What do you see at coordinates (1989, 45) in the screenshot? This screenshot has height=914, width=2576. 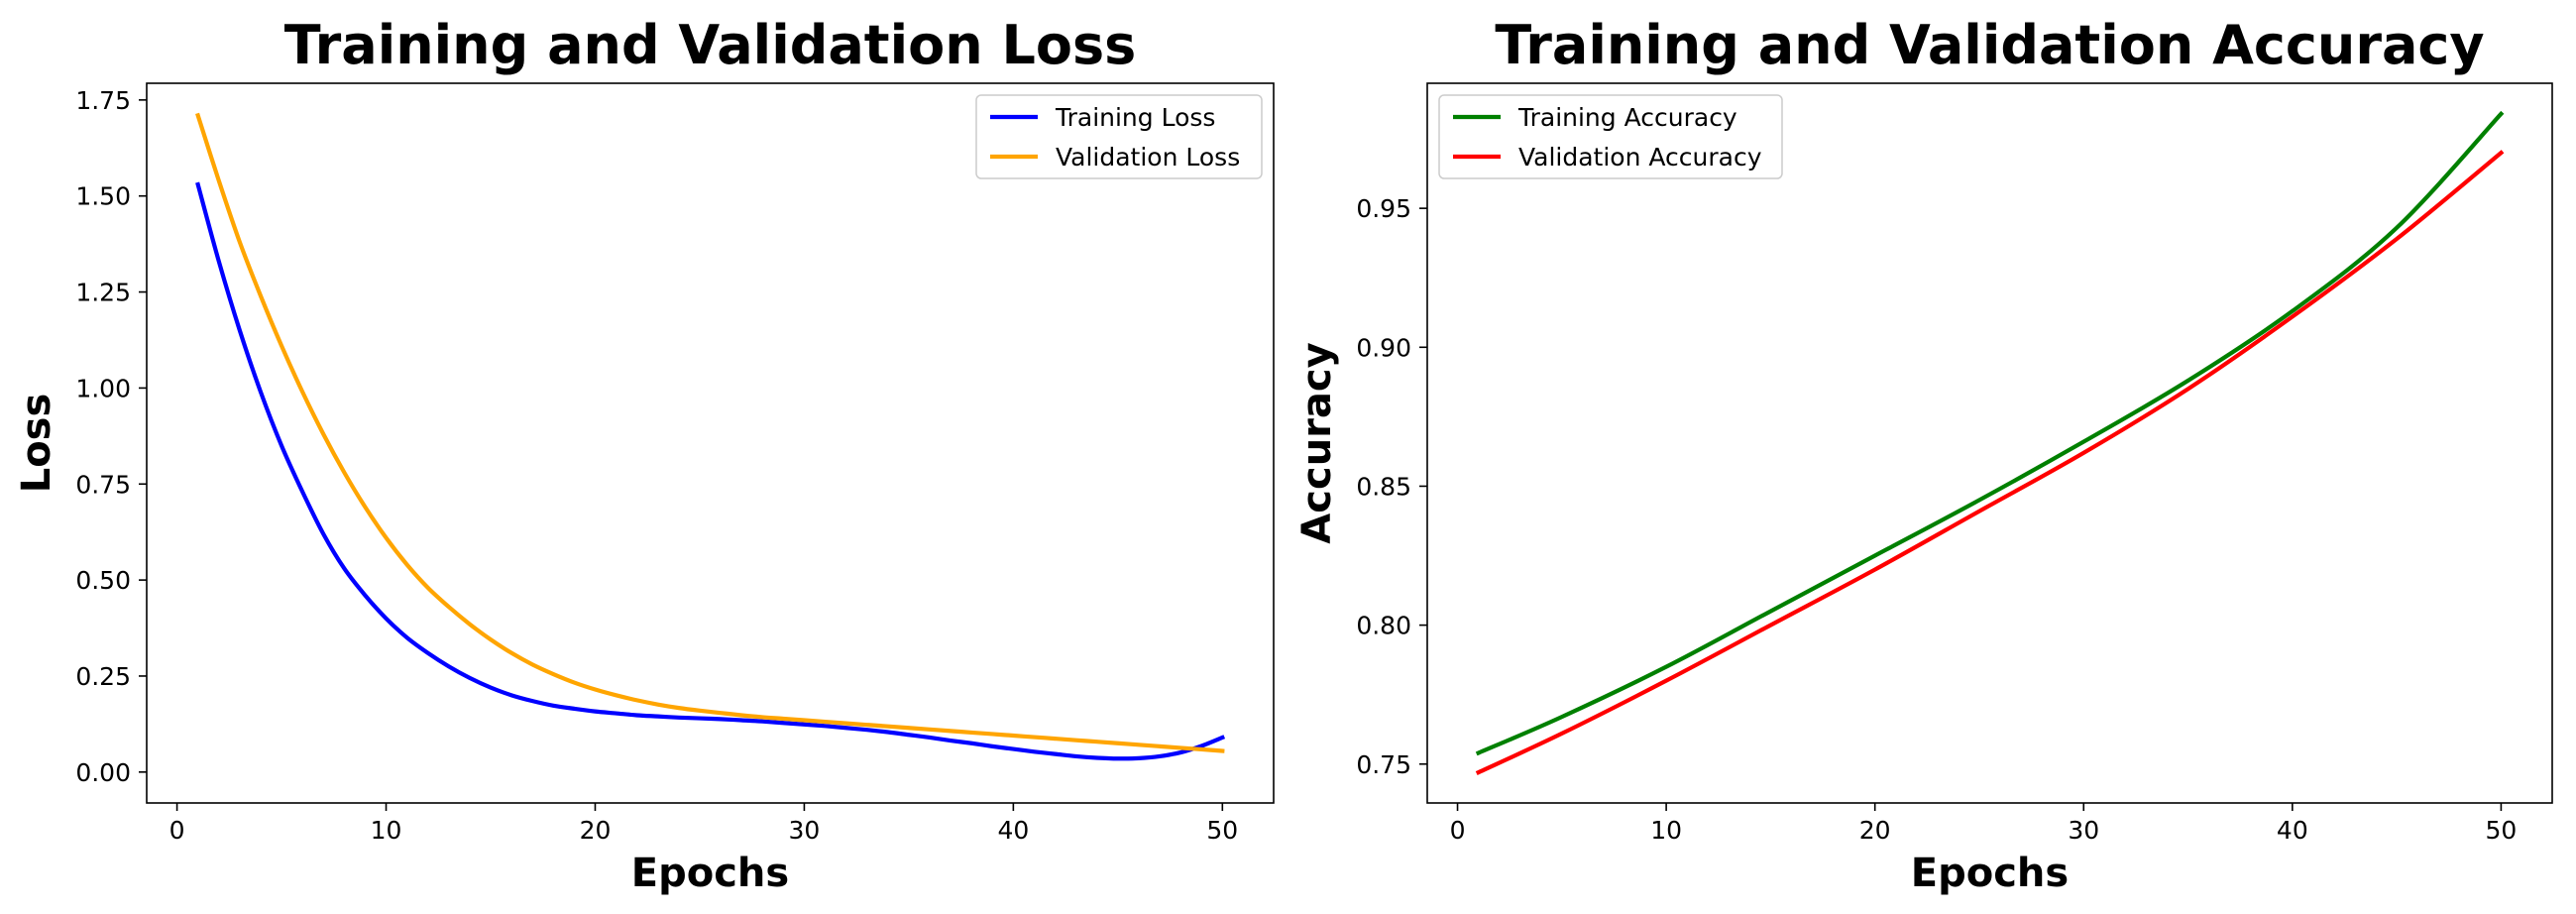 I see `chart-title: Training and Validation Accuracy` at bounding box center [1989, 45].